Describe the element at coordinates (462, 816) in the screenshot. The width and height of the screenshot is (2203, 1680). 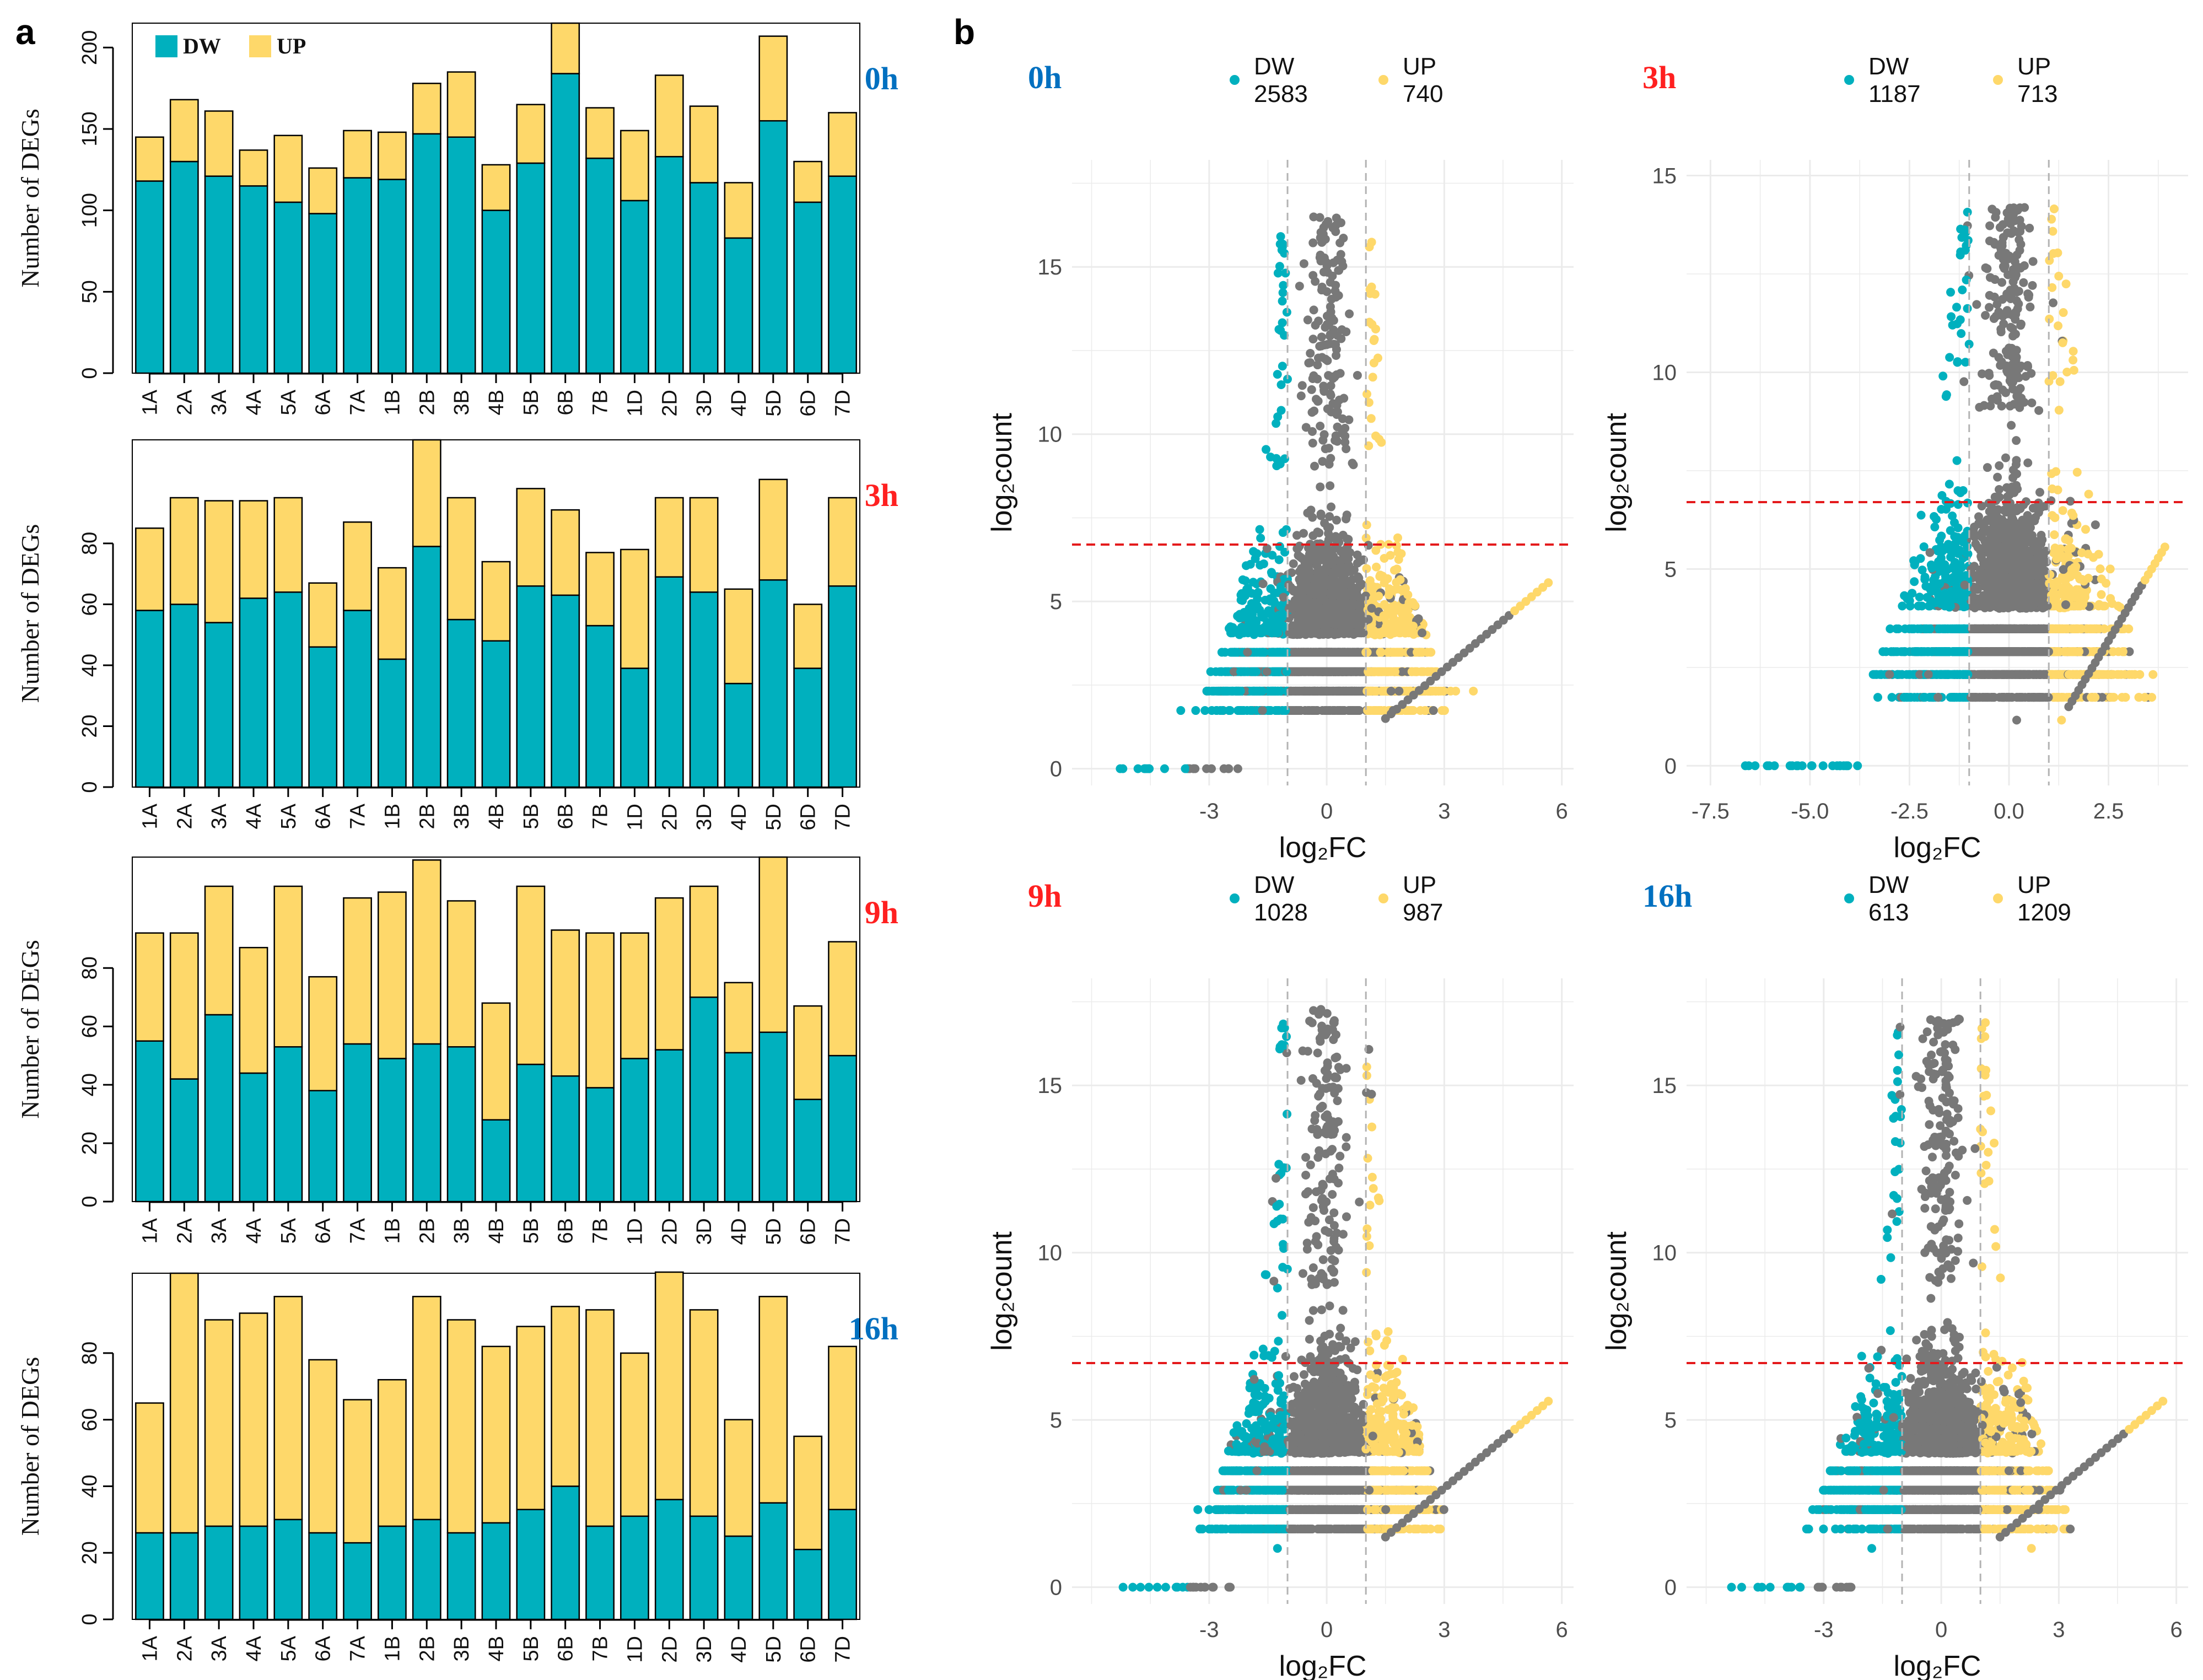
I see `x-tick-label-3B: 3B` at that location.